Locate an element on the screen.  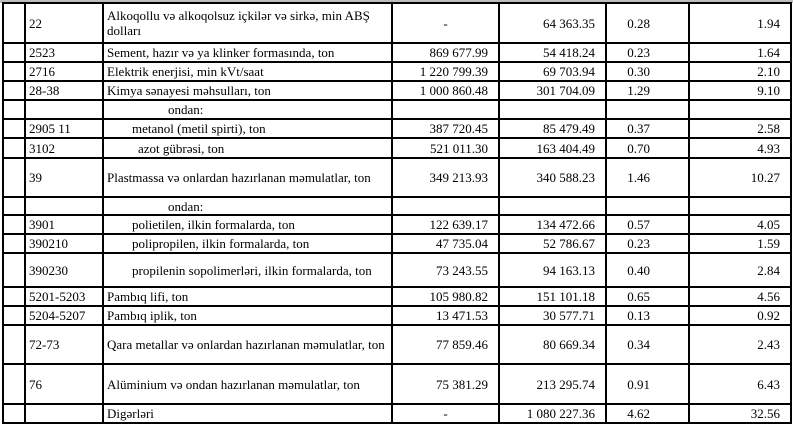
code-cell: 5201-5203 is located at coordinates (64, 296).